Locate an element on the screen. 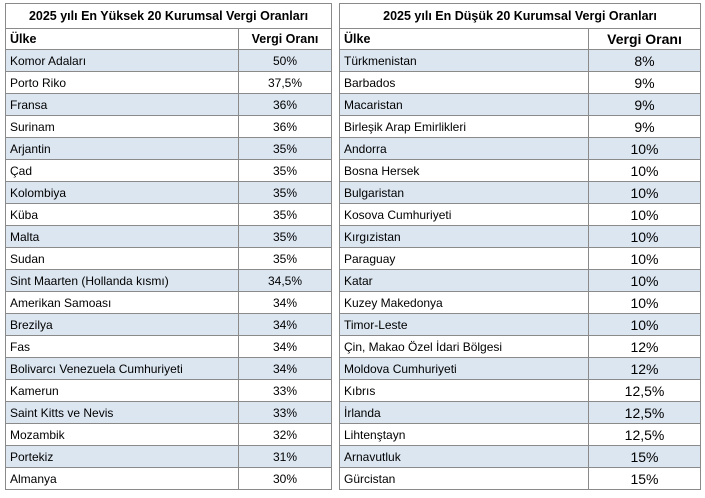 This screenshot has width=705, height=498. table-row: Fas 34% is located at coordinates (168, 346).